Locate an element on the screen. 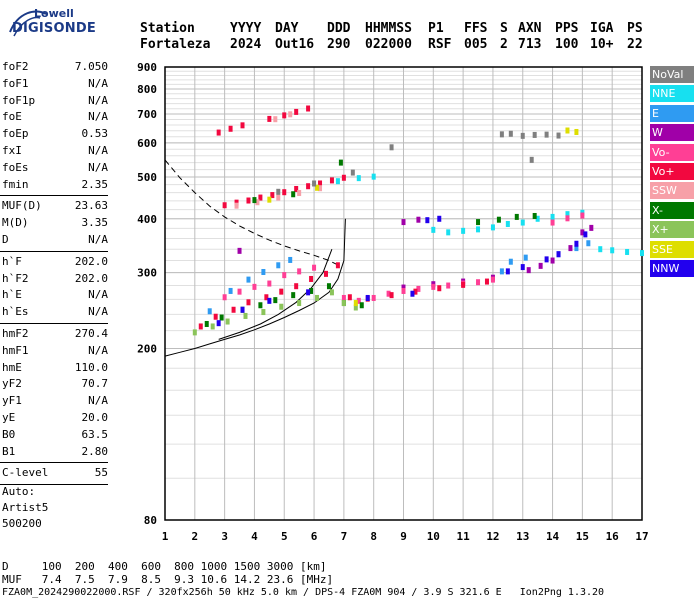  header-label: S is located at coordinates (504, 28).